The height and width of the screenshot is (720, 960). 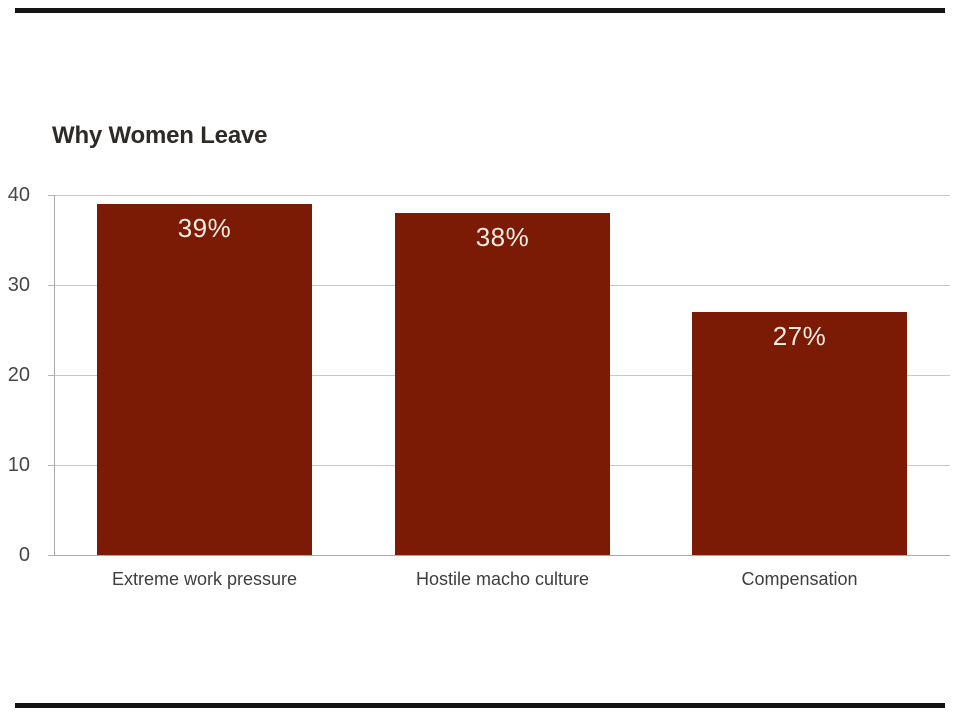 What do you see at coordinates (502, 237) in the screenshot?
I see `bar-value-label: 38%` at bounding box center [502, 237].